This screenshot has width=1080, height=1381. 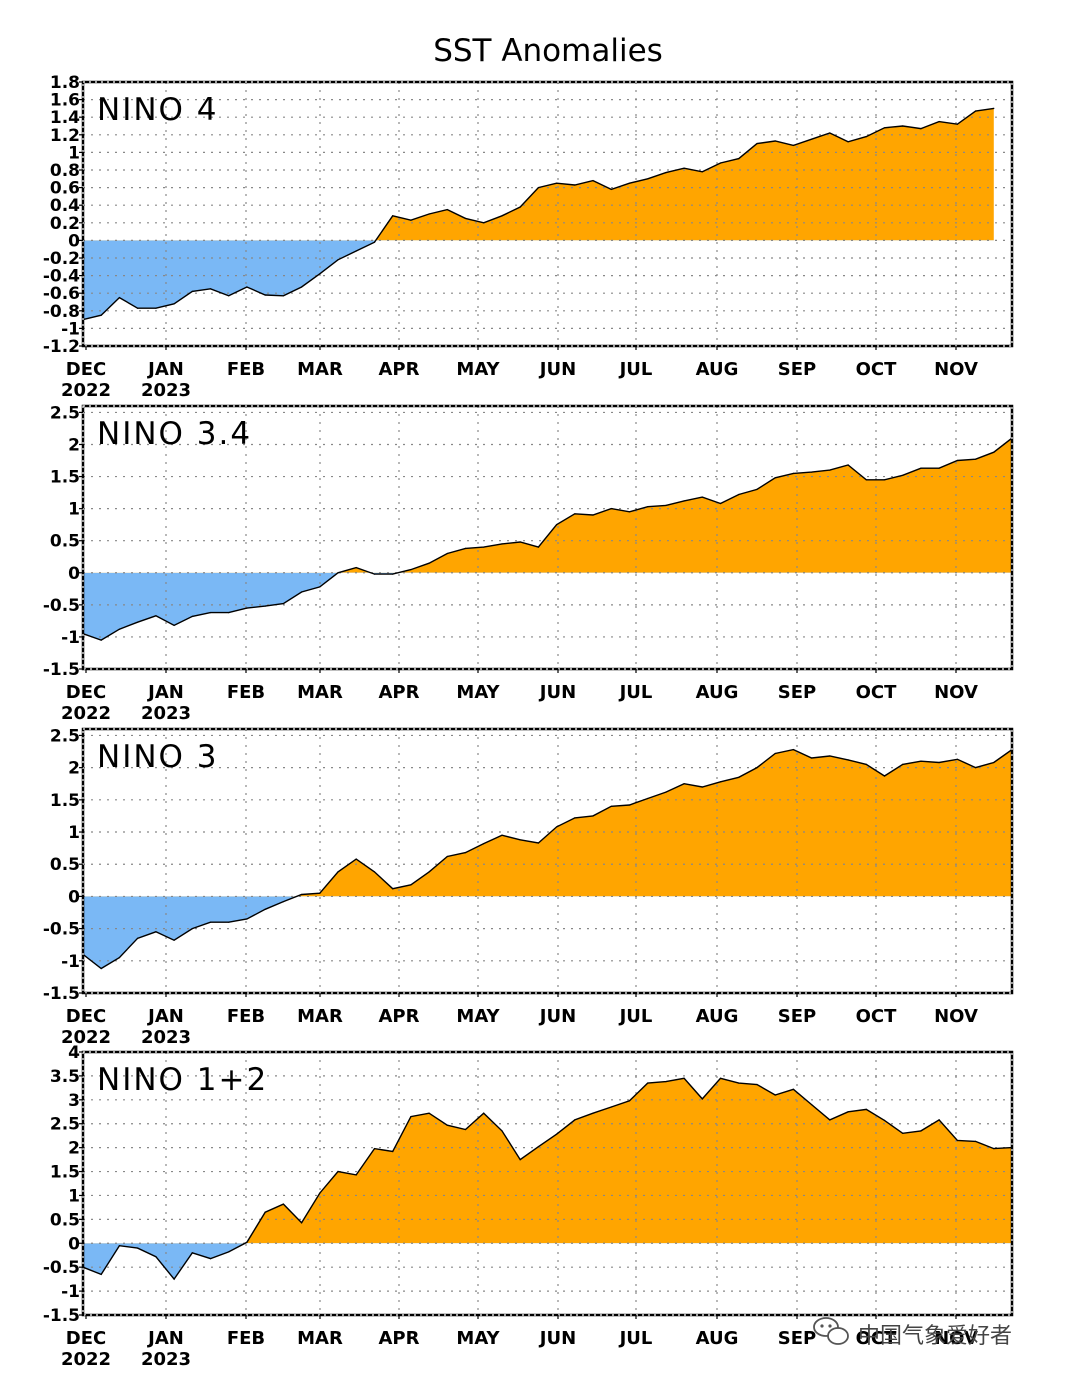 What do you see at coordinates (65, 413) in the screenshot?
I see `y-tick-label: 2.5` at bounding box center [65, 413].